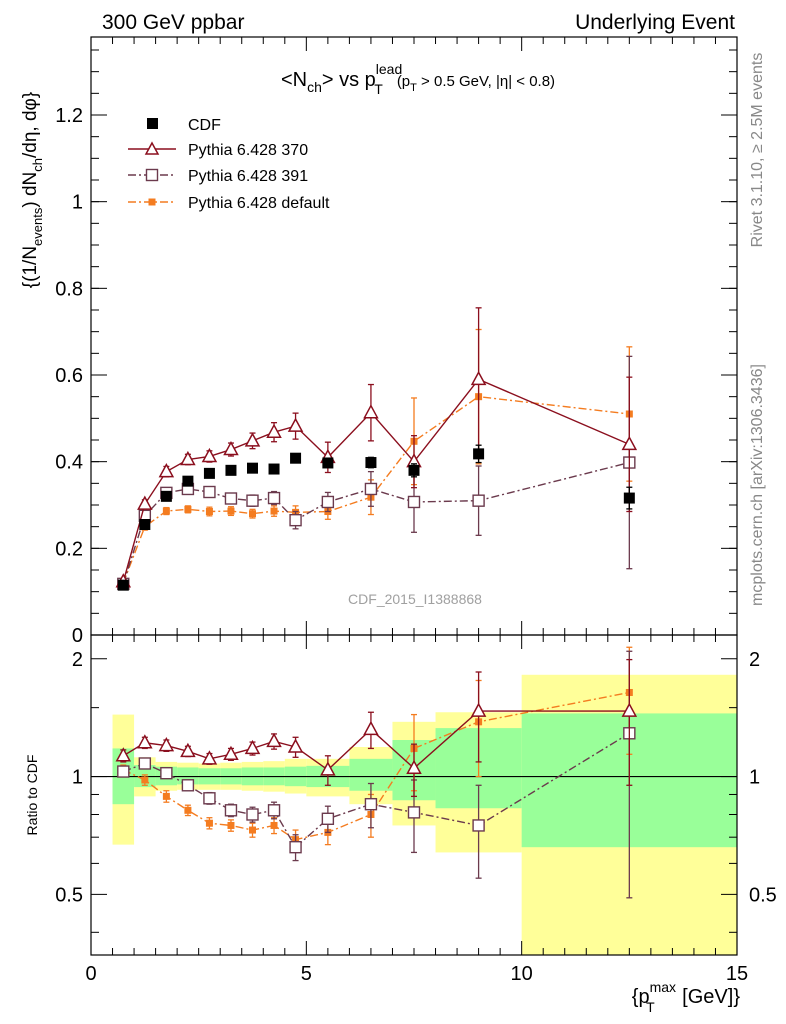 Image resolution: width=786 pixels, height=1024 pixels. I want to click on ylabel-a-sub: events, so click(37, 226).